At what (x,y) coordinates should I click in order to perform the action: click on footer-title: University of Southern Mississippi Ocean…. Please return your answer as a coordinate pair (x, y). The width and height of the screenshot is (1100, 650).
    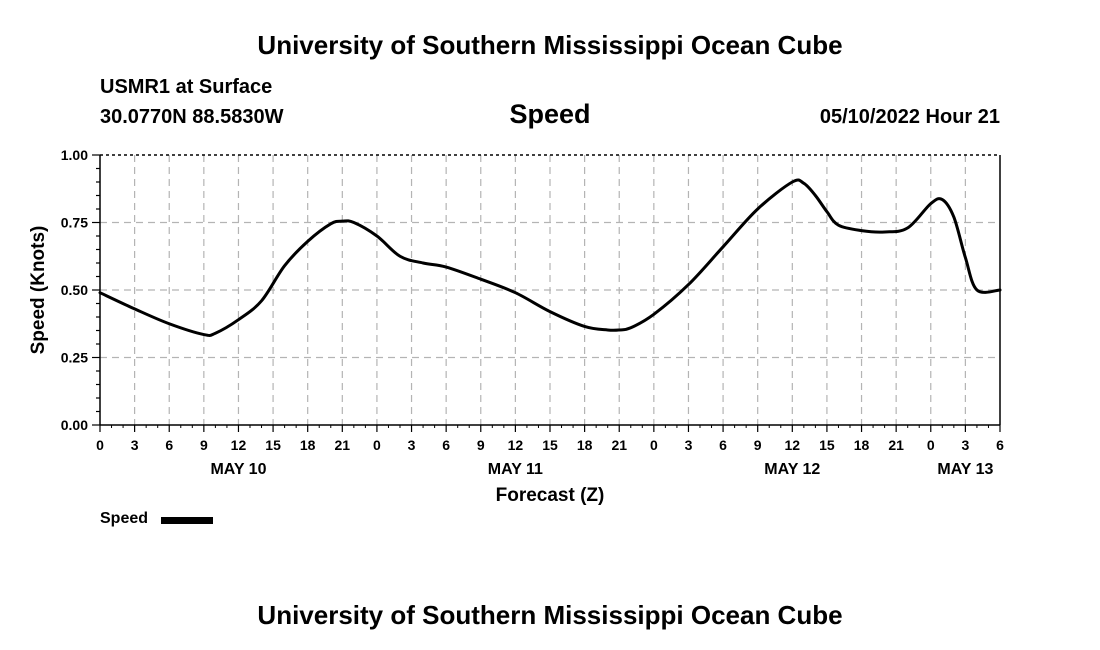
    Looking at the image, I should click on (550, 615).